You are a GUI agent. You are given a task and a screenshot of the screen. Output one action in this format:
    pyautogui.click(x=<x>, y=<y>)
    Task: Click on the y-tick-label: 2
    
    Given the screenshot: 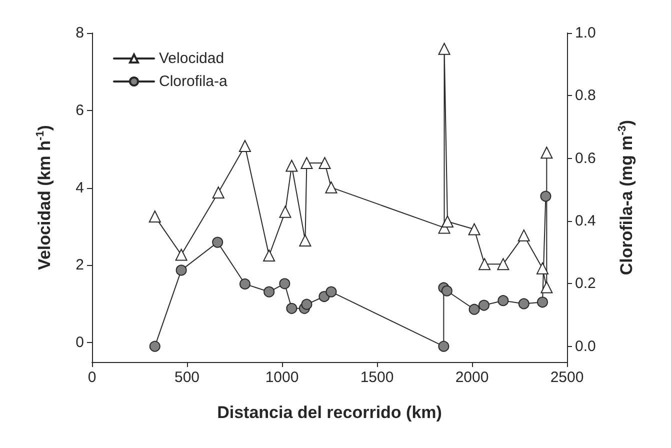 What is the action you would take?
    pyautogui.click(x=80, y=265)
    